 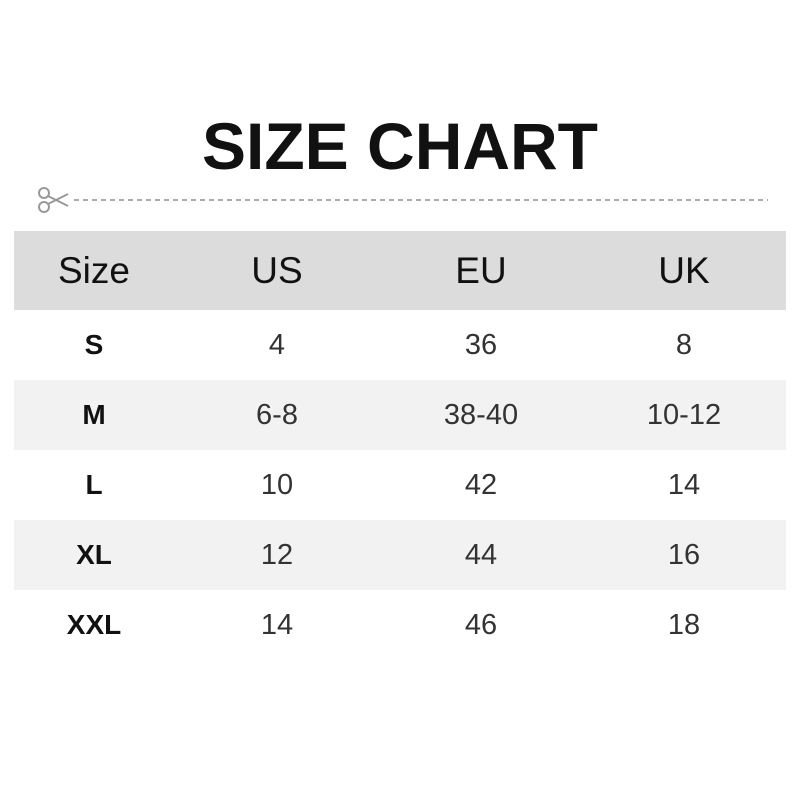 What do you see at coordinates (400, 345) in the screenshot?
I see `table-row: S 4 36 8` at bounding box center [400, 345].